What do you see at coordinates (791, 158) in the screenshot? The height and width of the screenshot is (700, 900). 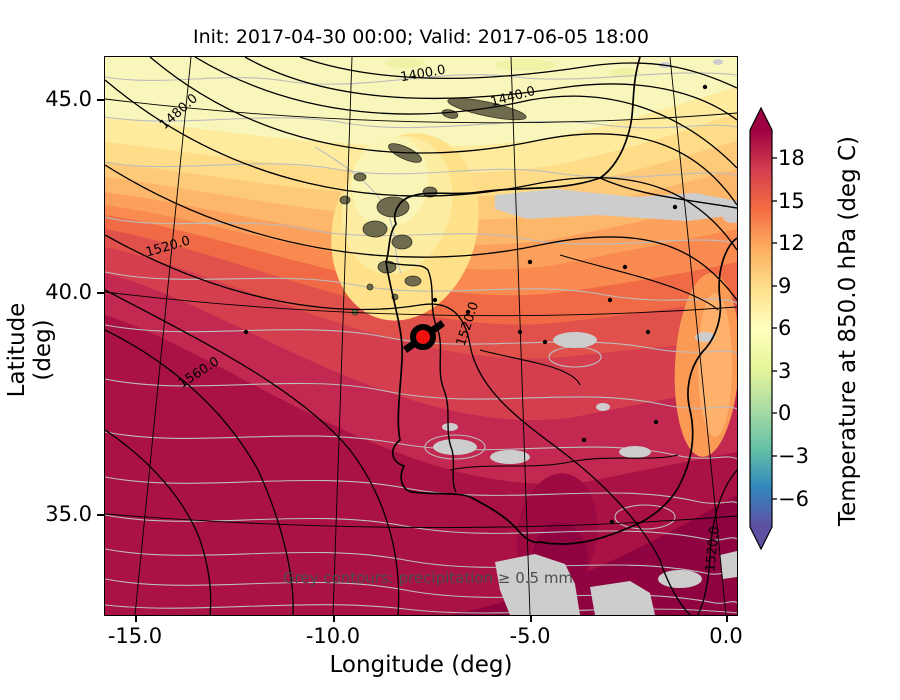 I see `colorbar-tick-label: 18` at bounding box center [791, 158].